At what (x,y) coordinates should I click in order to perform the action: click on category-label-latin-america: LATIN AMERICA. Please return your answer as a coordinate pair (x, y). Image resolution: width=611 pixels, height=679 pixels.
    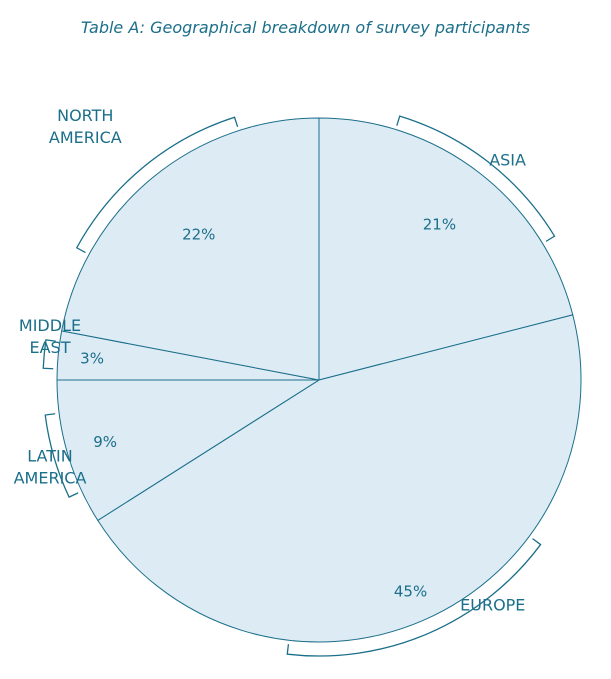
    Looking at the image, I should click on (50, 467).